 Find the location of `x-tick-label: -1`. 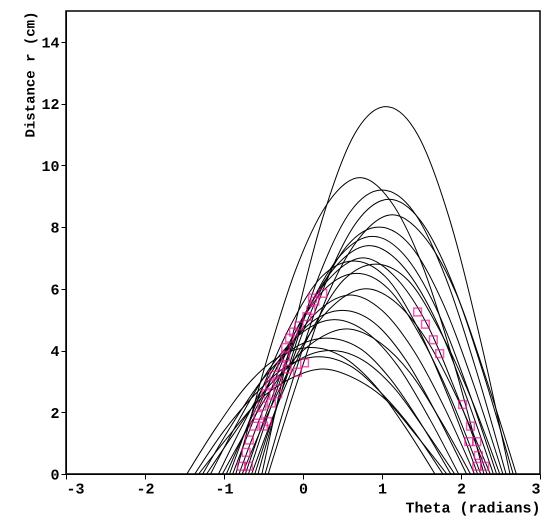

x-tick-label: -1 is located at coordinates (224, 490).